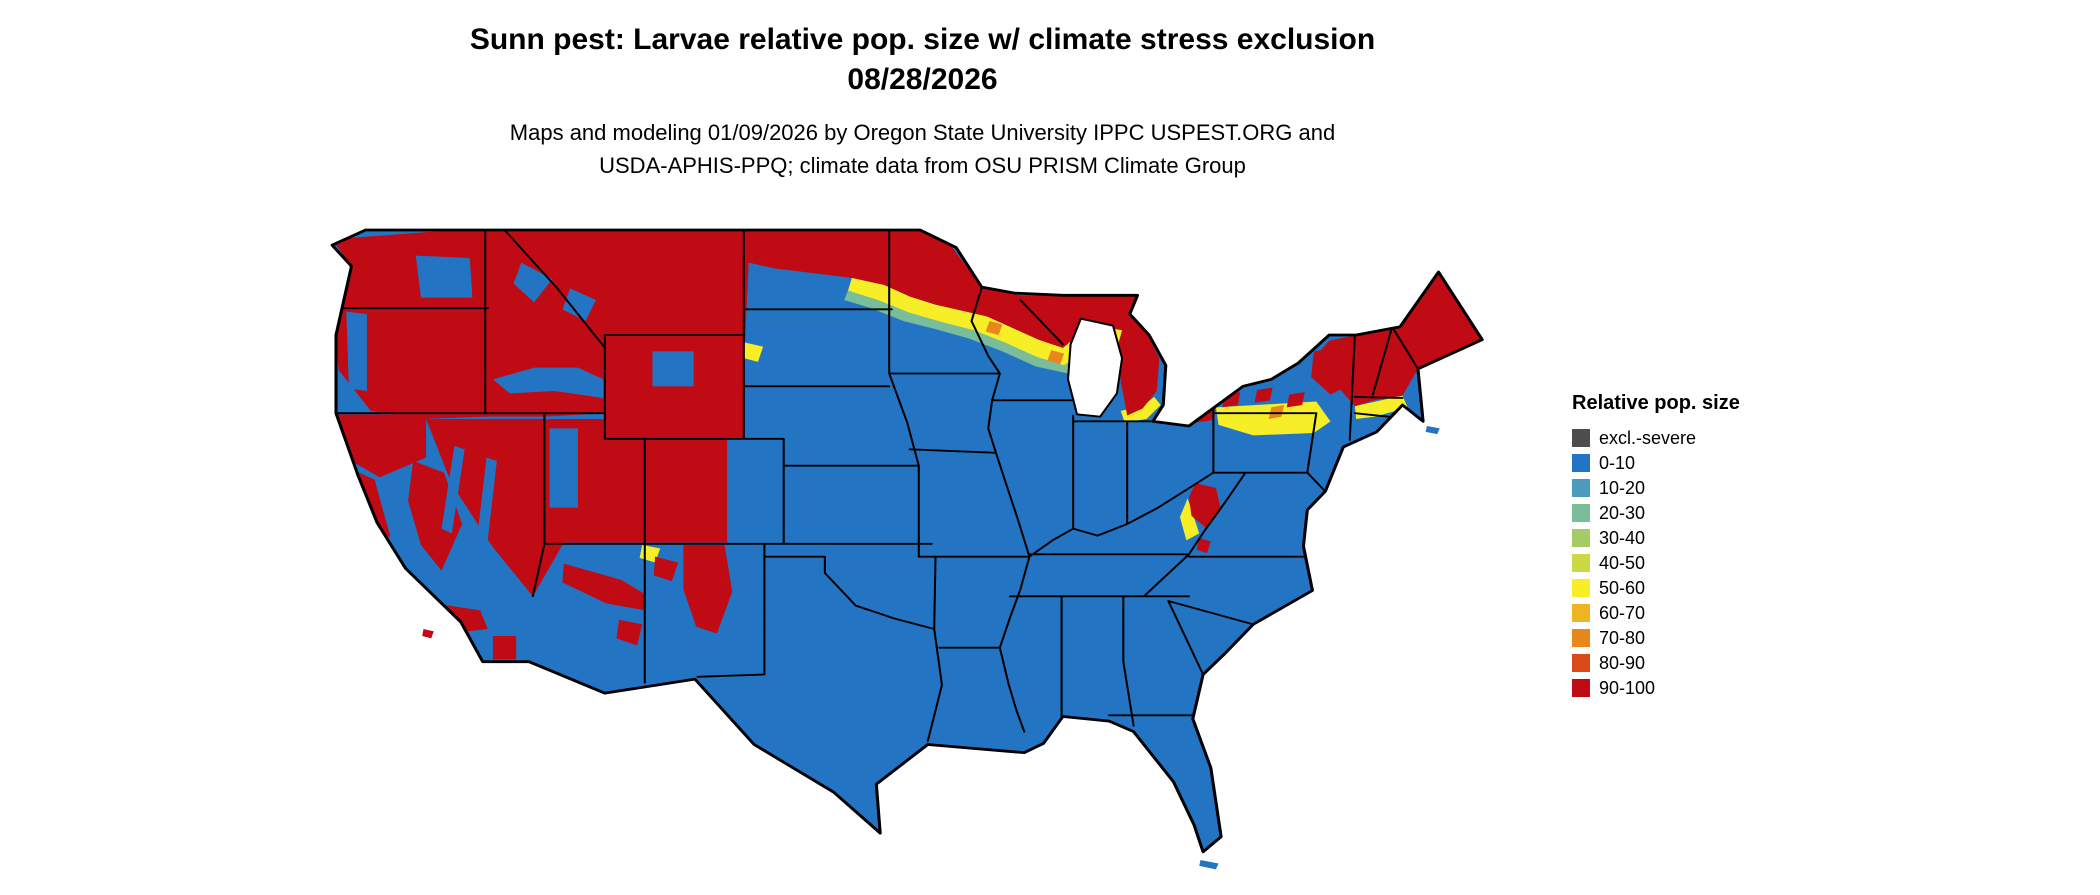 The height and width of the screenshot is (895, 2100). What do you see at coordinates (1622, 537) in the screenshot?
I see `legend-label: 30-40` at bounding box center [1622, 537].